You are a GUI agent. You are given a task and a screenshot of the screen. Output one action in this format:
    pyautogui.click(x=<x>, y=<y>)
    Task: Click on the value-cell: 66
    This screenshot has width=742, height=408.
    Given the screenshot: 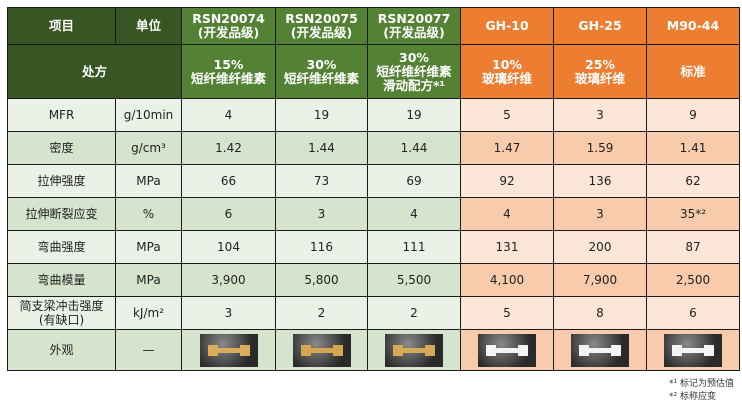 What is the action you would take?
    pyautogui.click(x=228, y=181)
    